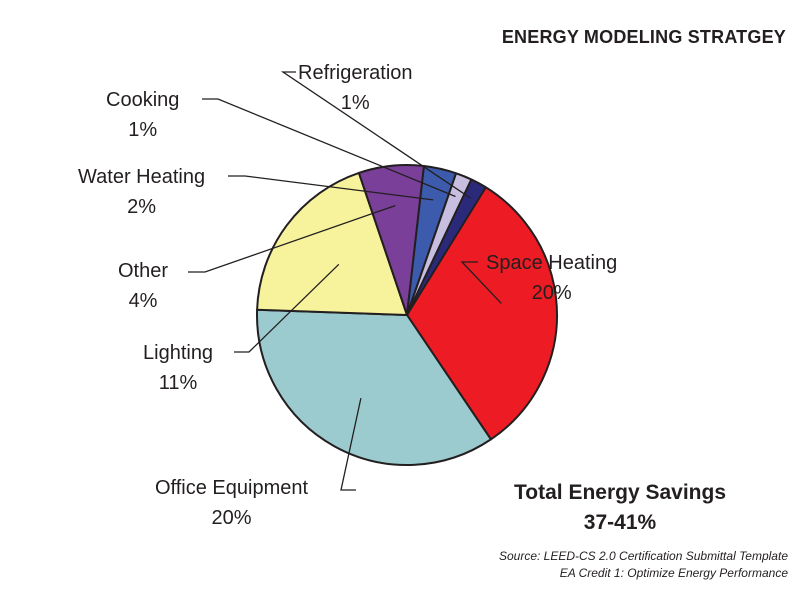  I want to click on label-cooking: Cooking 1%, so click(142, 115).